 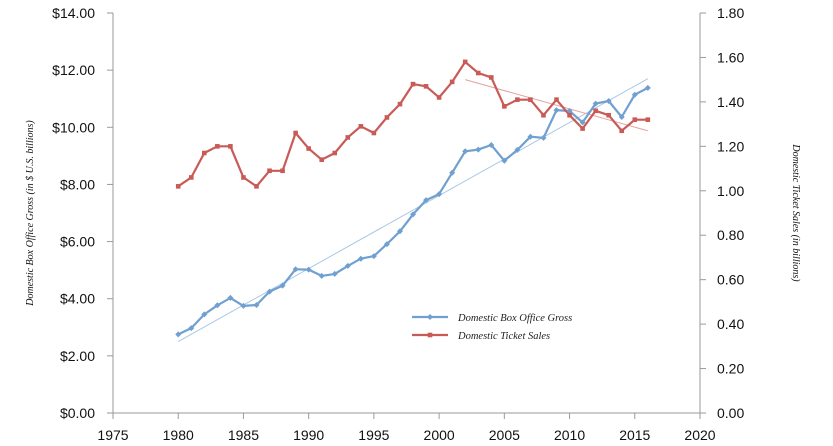 What do you see at coordinates (504, 435) in the screenshot?
I see `x-tick-label: 2005` at bounding box center [504, 435].